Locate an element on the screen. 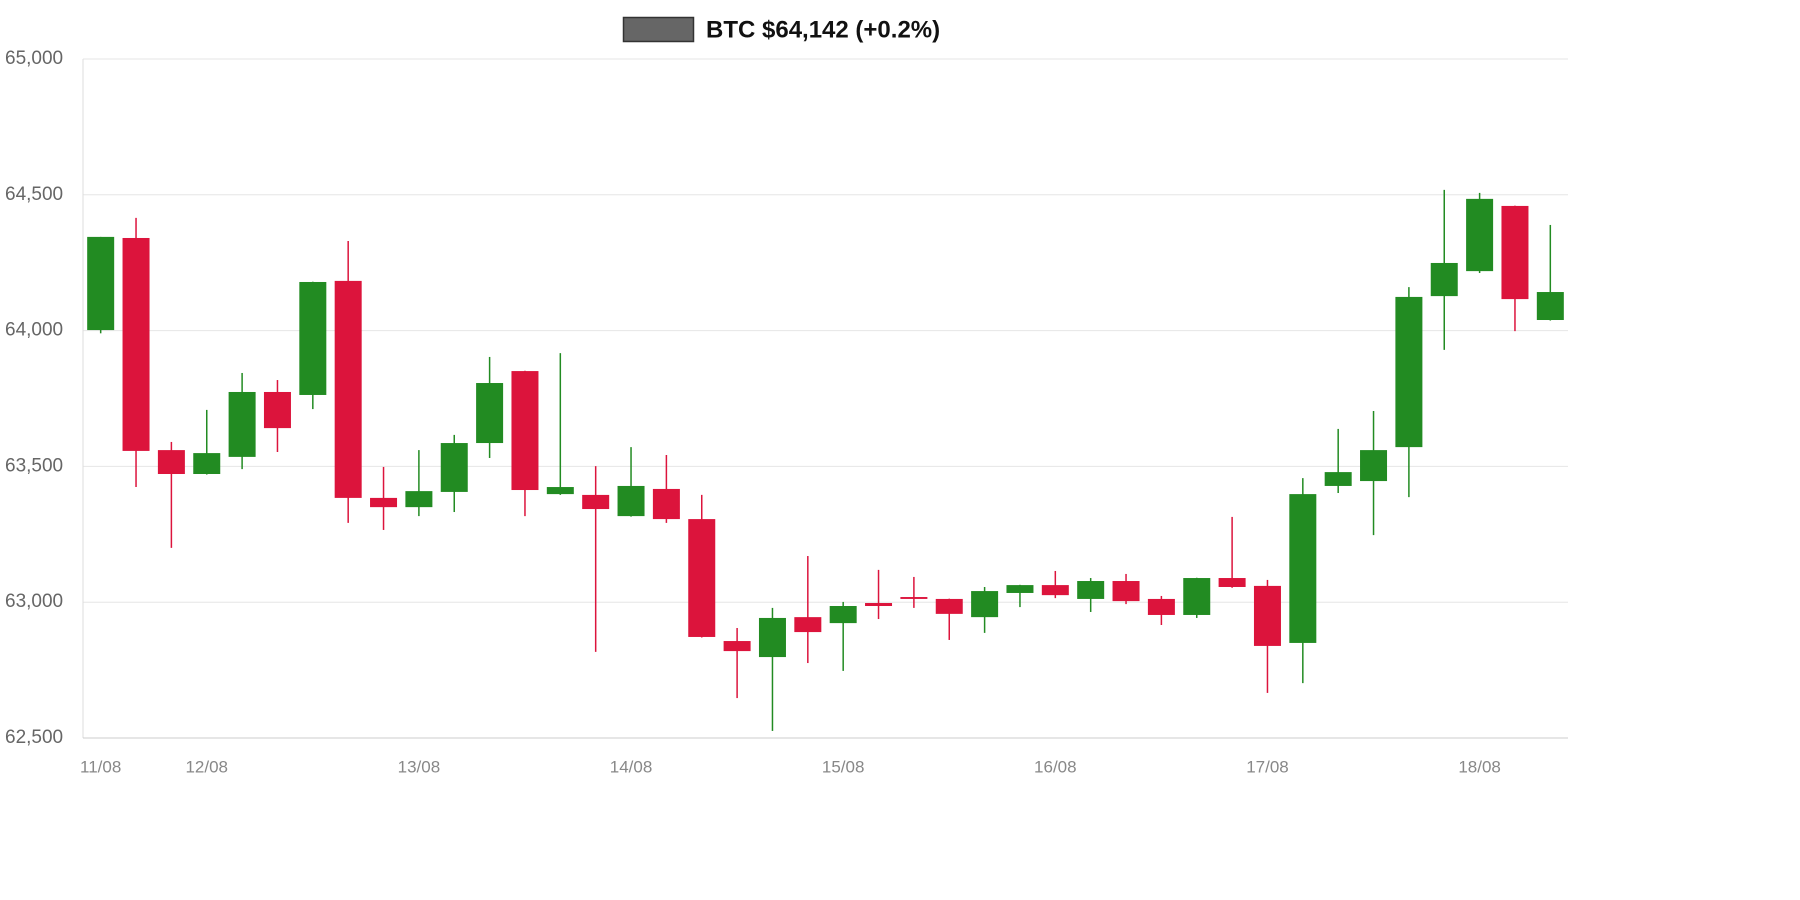  x-tick-label: 16/08 is located at coordinates (1055, 766).